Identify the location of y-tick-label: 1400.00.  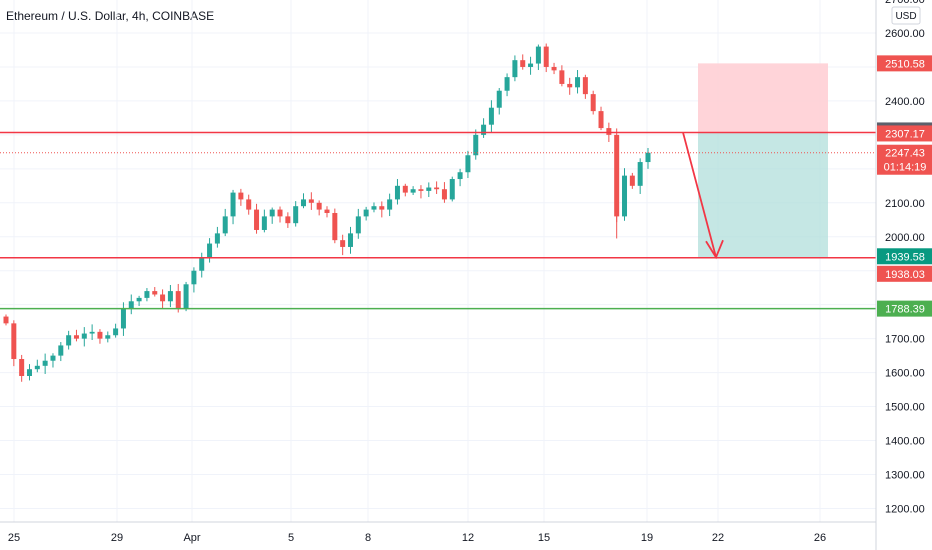
(905, 442).